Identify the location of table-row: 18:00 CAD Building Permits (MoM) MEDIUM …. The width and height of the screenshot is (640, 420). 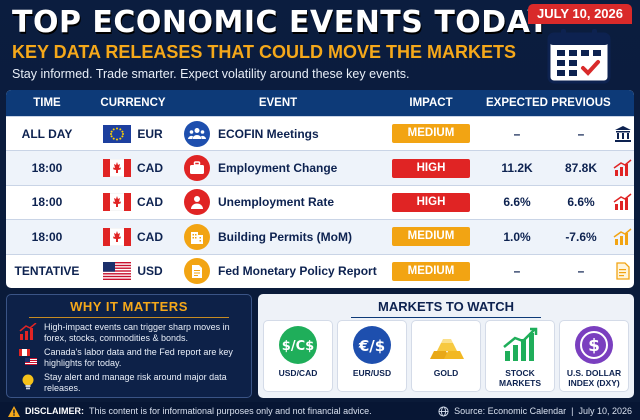
(320, 236).